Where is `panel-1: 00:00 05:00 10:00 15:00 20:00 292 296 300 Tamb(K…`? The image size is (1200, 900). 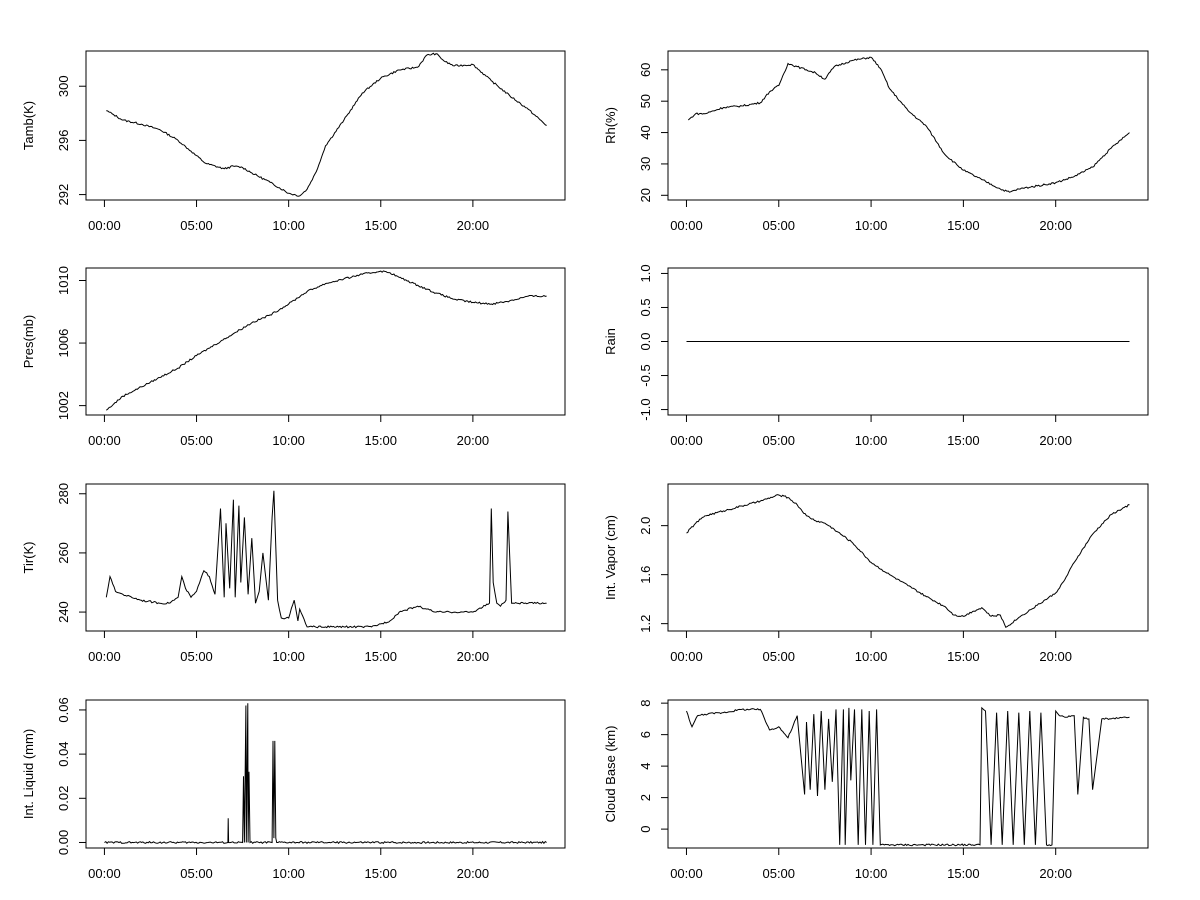 panel-1: 00:00 05:00 10:00 15:00 20:00 292 296 300 Tamb(K… is located at coordinates (293, 141).